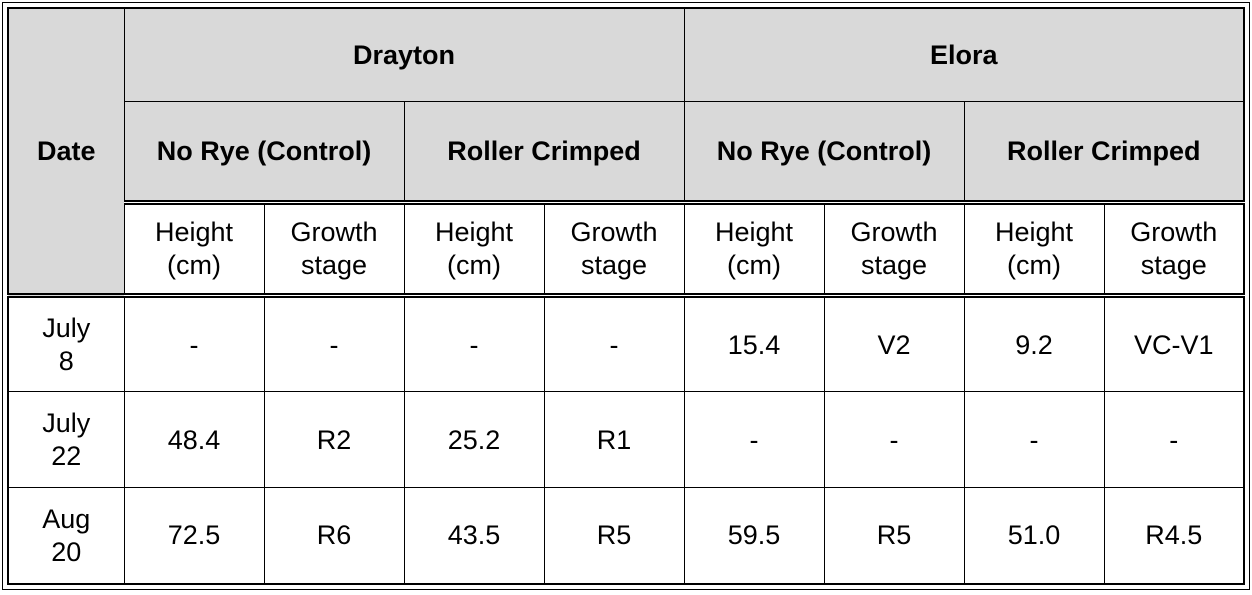  Describe the element at coordinates (754, 344) in the screenshot. I see `cell-elora-control-height: 15.4` at that location.